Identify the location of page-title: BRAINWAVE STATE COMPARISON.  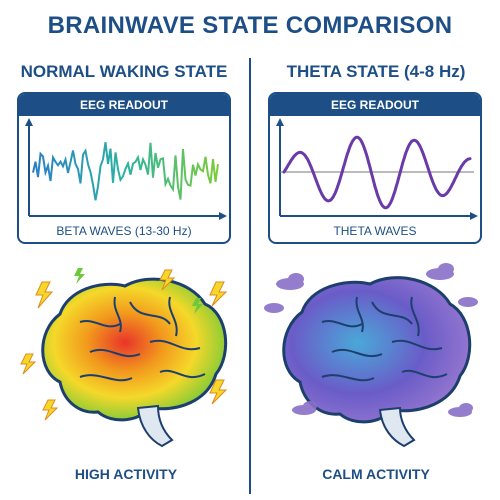
(250, 25).